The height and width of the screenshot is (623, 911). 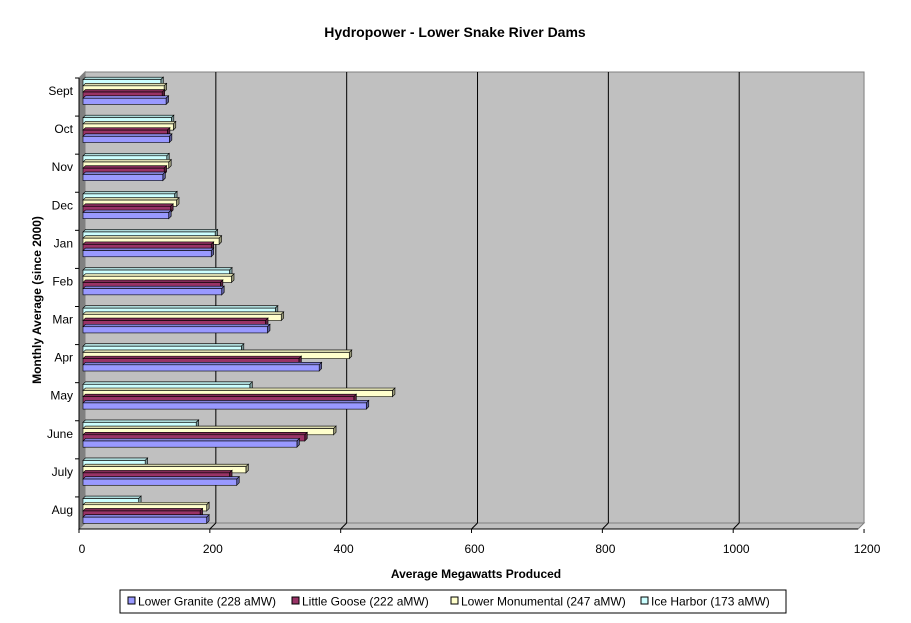 What do you see at coordinates (736, 549) in the screenshot?
I see `x-tick-label: 1000` at bounding box center [736, 549].